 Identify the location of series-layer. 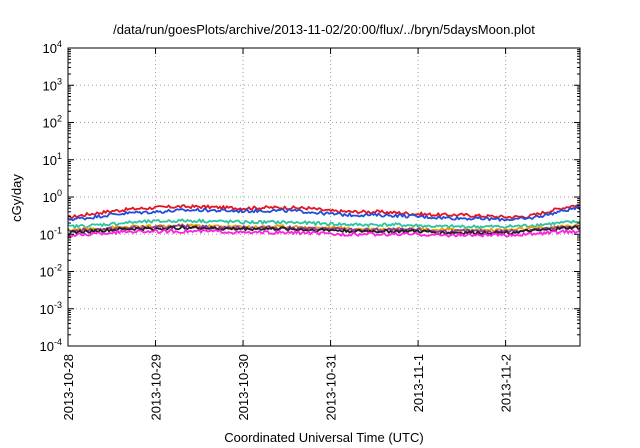
(324, 221).